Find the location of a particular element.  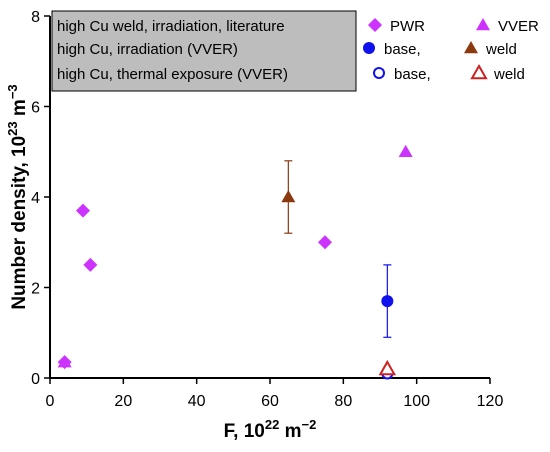

error-bars is located at coordinates (338, 249).